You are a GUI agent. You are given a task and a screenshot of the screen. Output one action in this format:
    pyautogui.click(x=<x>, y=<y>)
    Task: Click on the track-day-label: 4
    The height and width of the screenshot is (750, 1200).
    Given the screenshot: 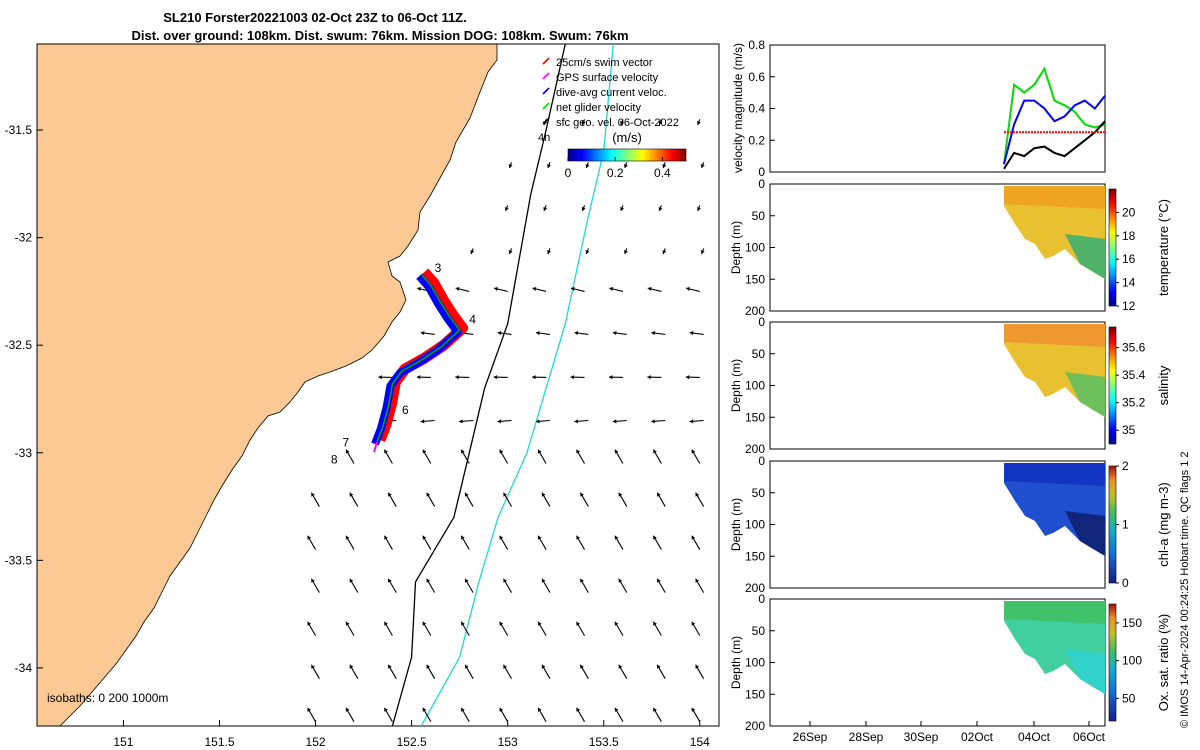 What is the action you would take?
    pyautogui.click(x=472, y=320)
    